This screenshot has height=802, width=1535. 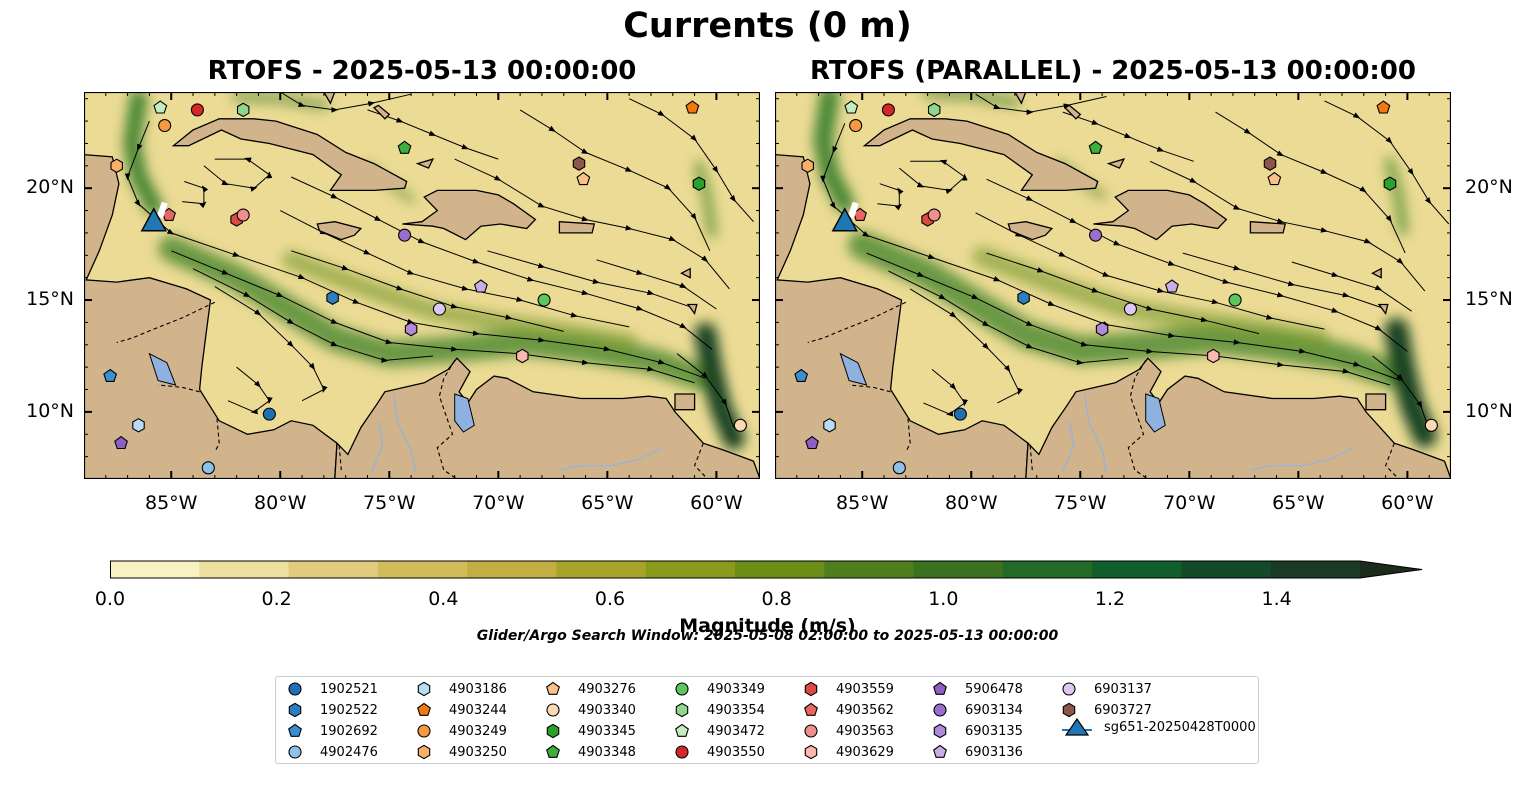 I want to click on legend-entry: 1902522, so click(x=332, y=710).